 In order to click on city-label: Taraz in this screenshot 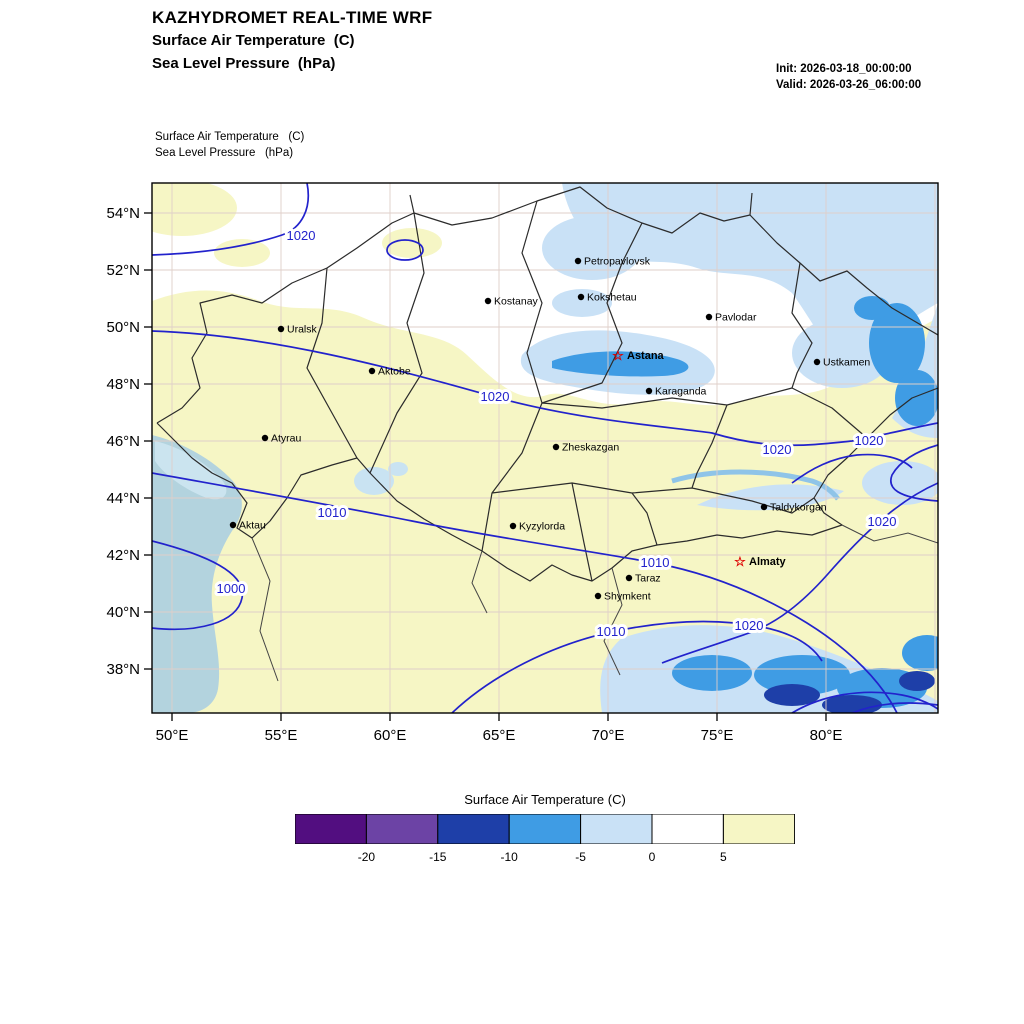, I will do `click(648, 579)`.